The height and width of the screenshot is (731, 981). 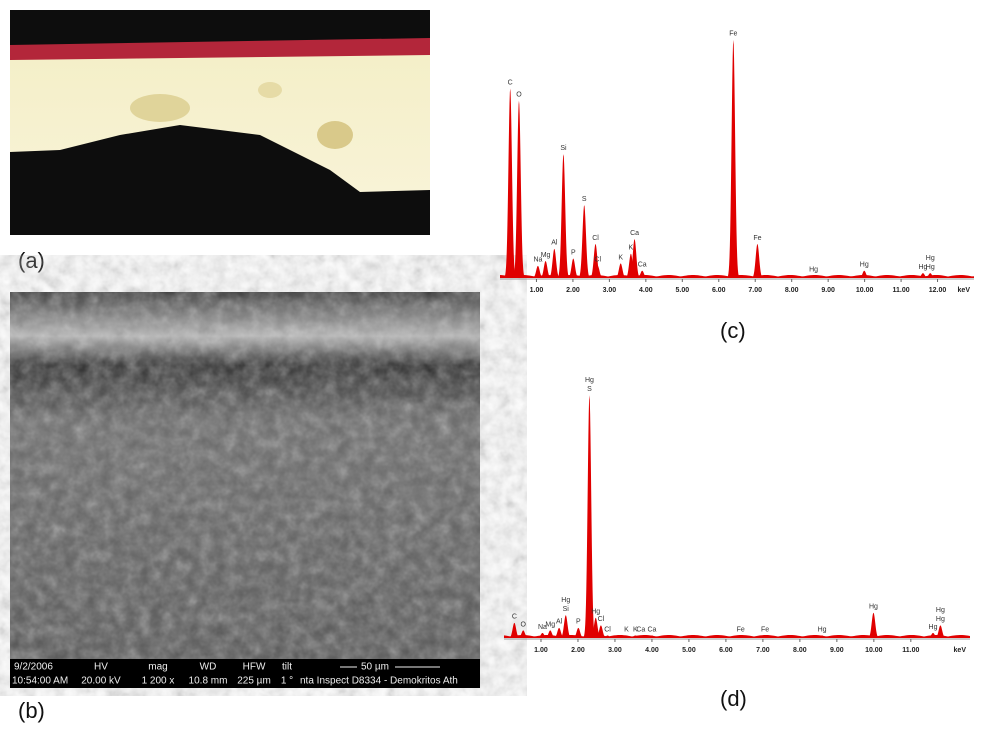 I want to click on sem-info: 1 °, so click(x=287, y=681).